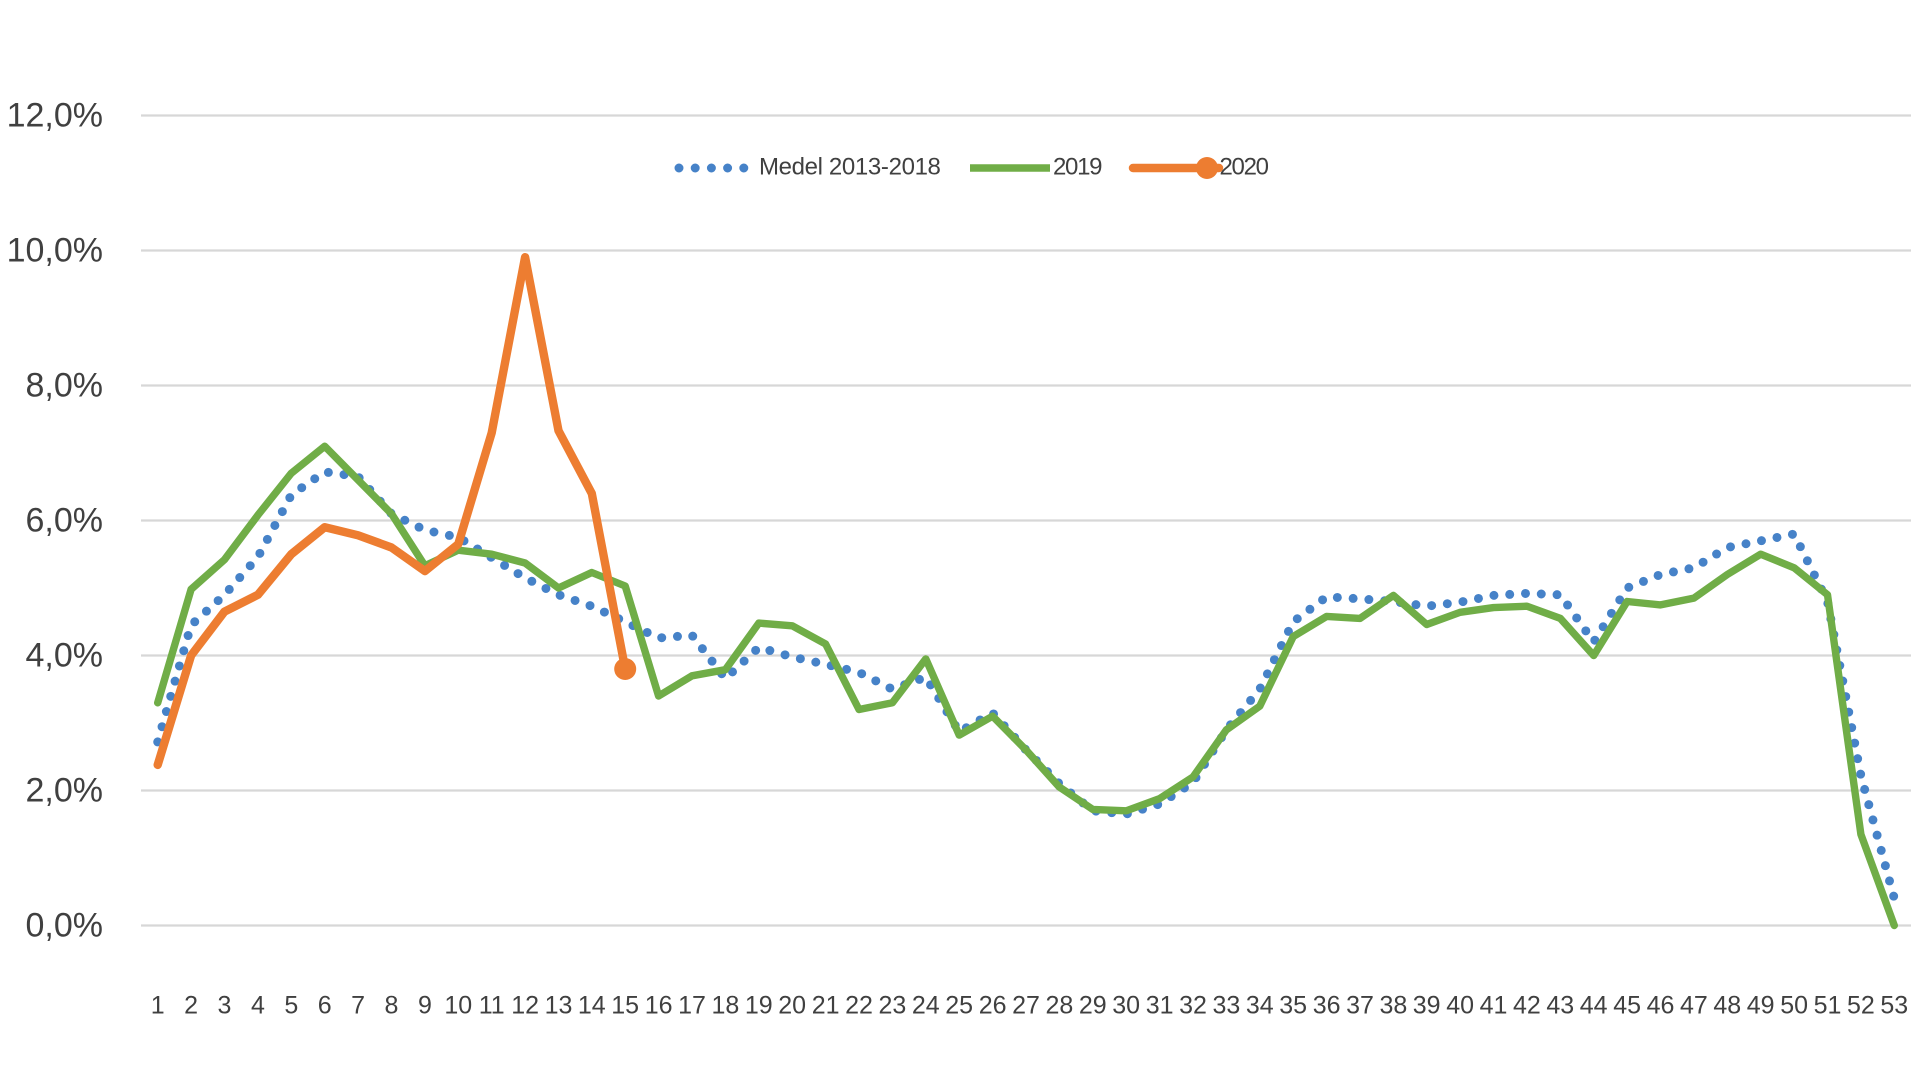  I want to click on svg-text: 26, so click(993, 1006).